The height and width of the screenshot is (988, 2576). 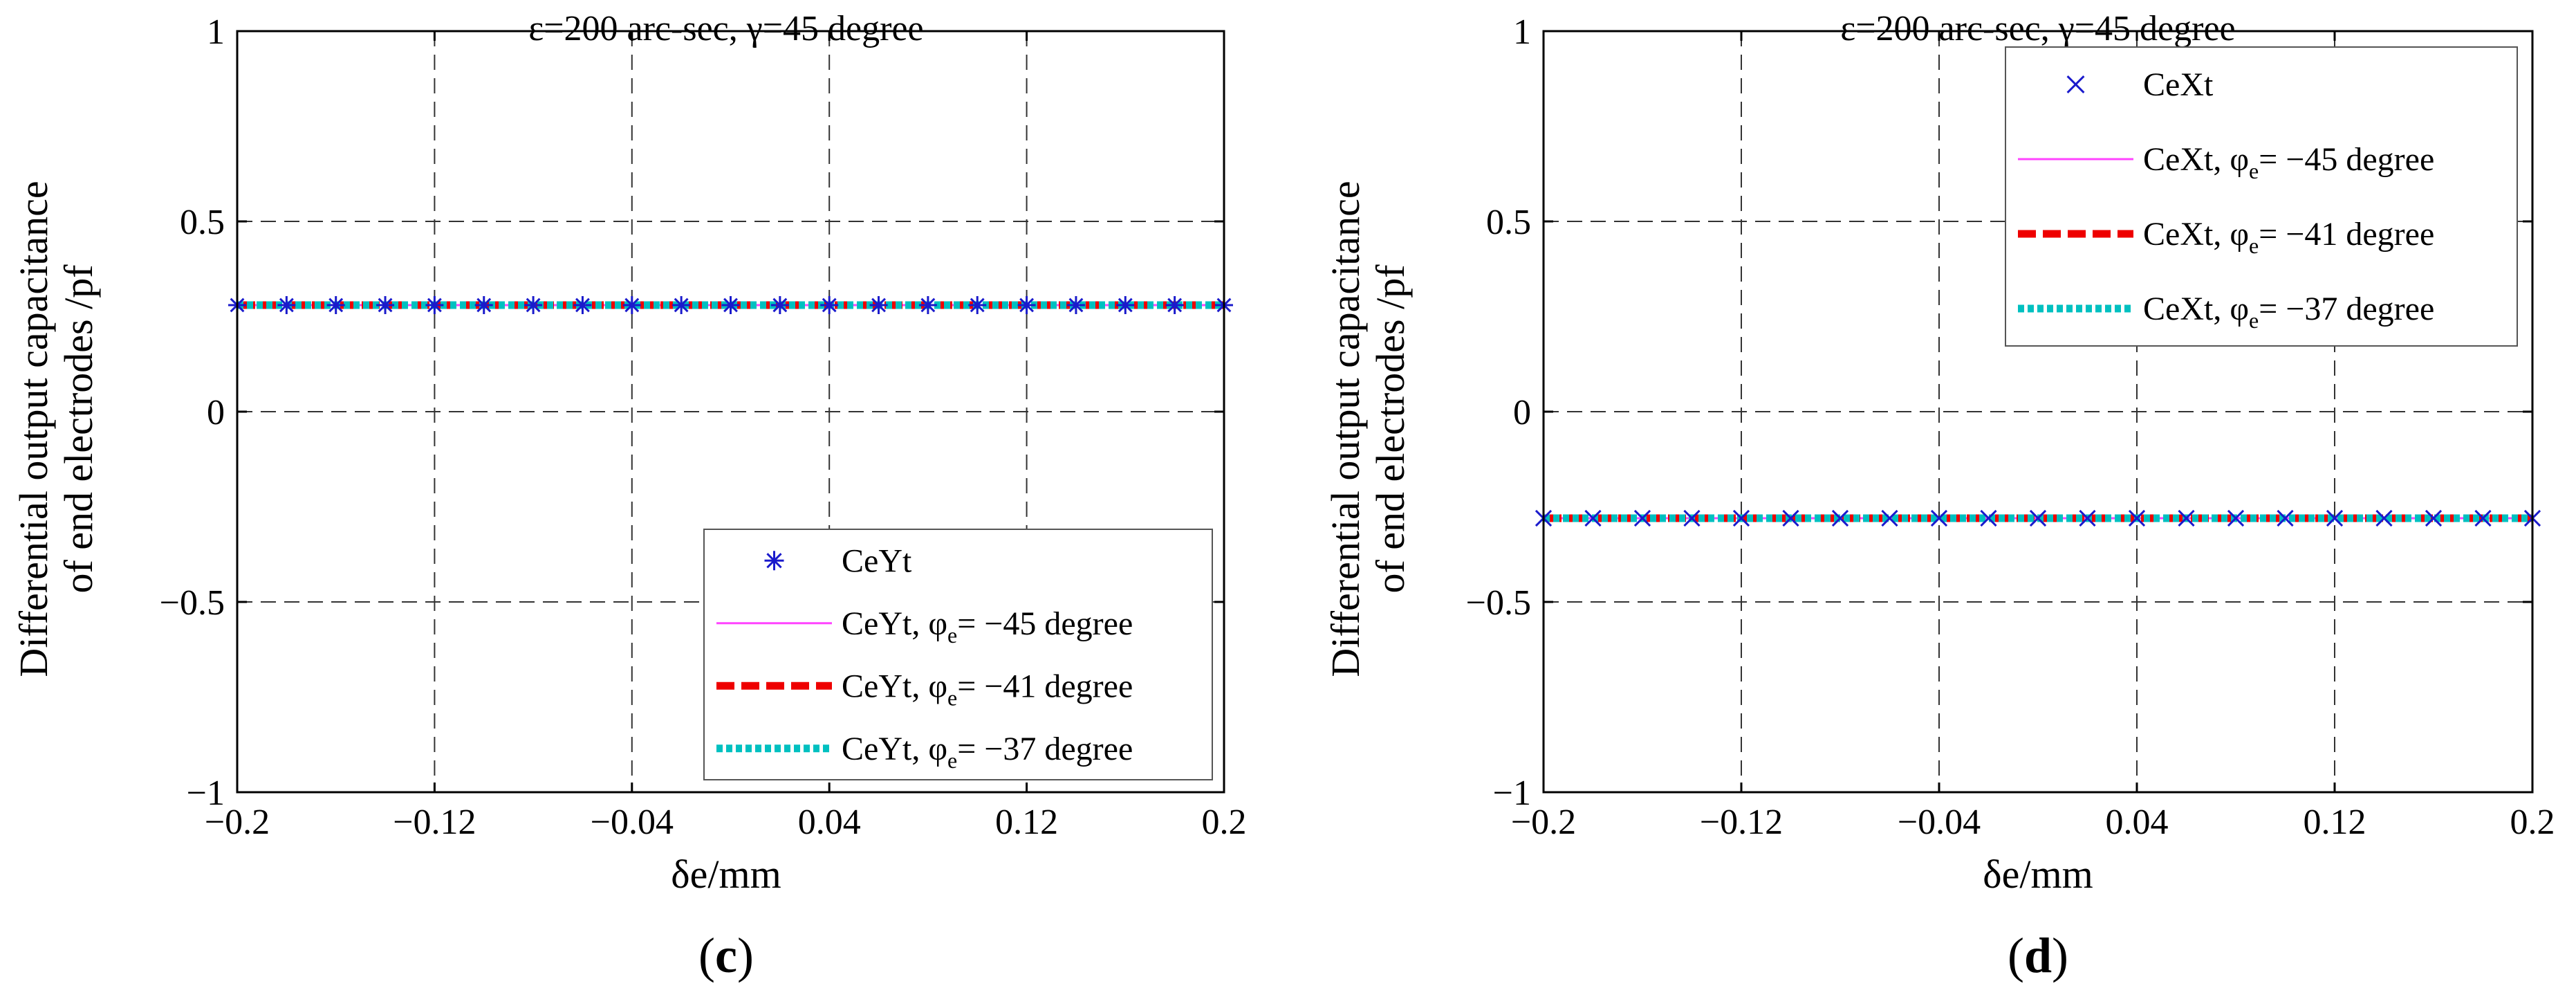 I want to click on legend-item: CeYt, φe= −37 degree, so click(x=925, y=752).